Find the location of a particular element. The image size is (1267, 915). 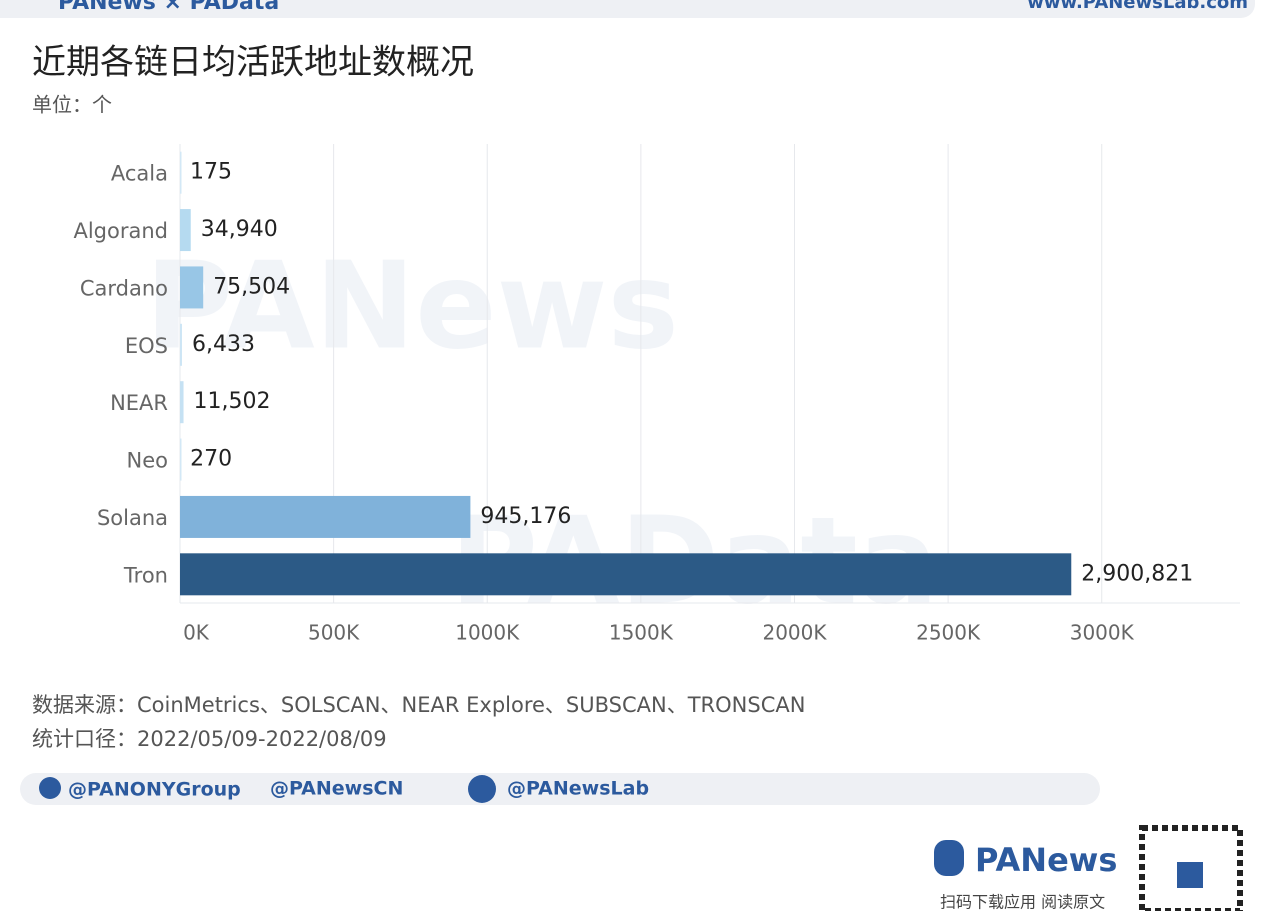

header-url: www.PANewsLab.com is located at coordinates (1137, 6).